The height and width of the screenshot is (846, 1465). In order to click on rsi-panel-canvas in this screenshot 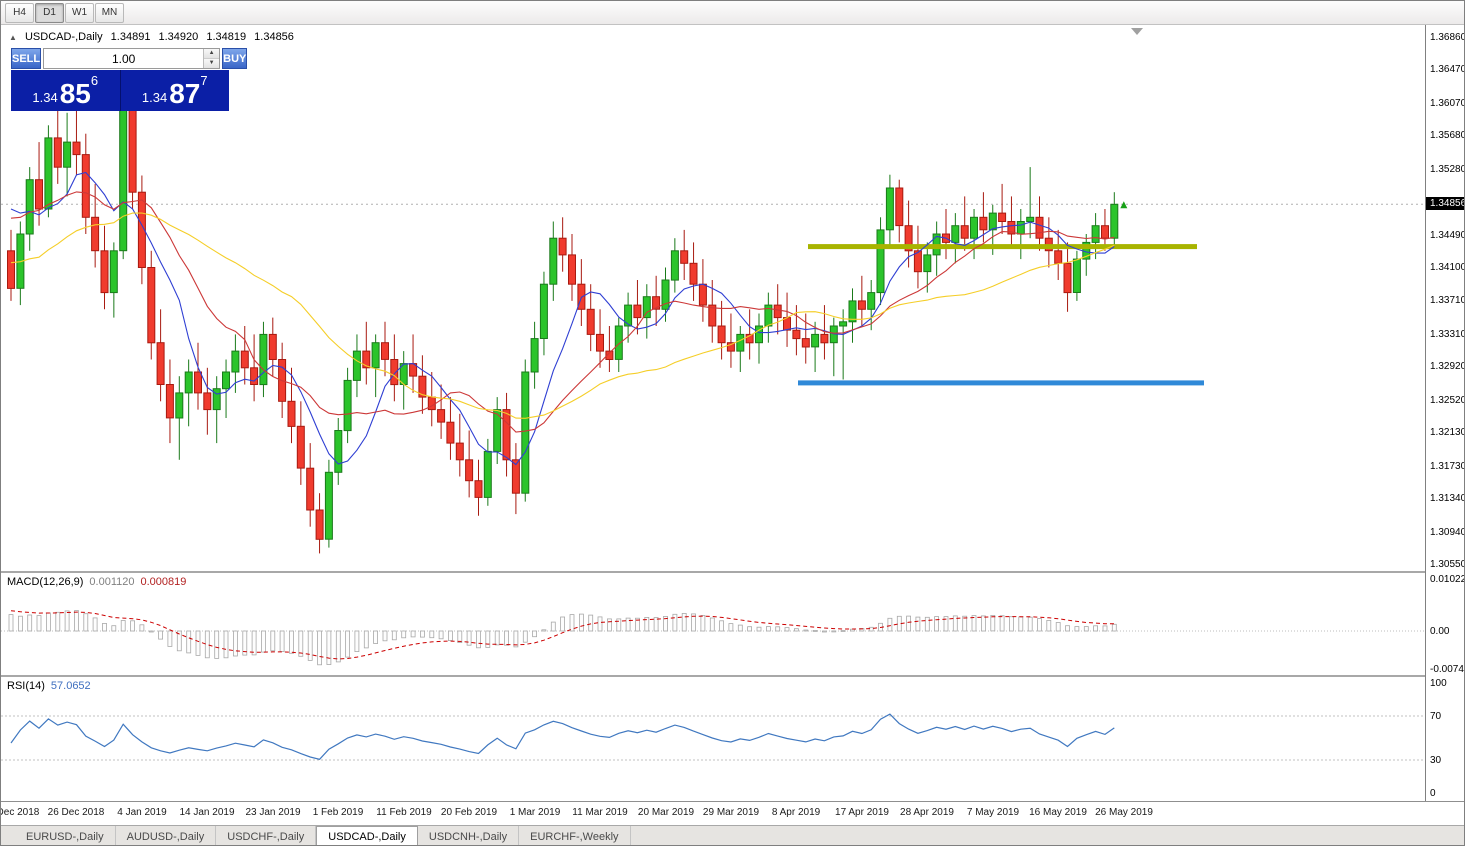, I will do `click(713, 739)`.